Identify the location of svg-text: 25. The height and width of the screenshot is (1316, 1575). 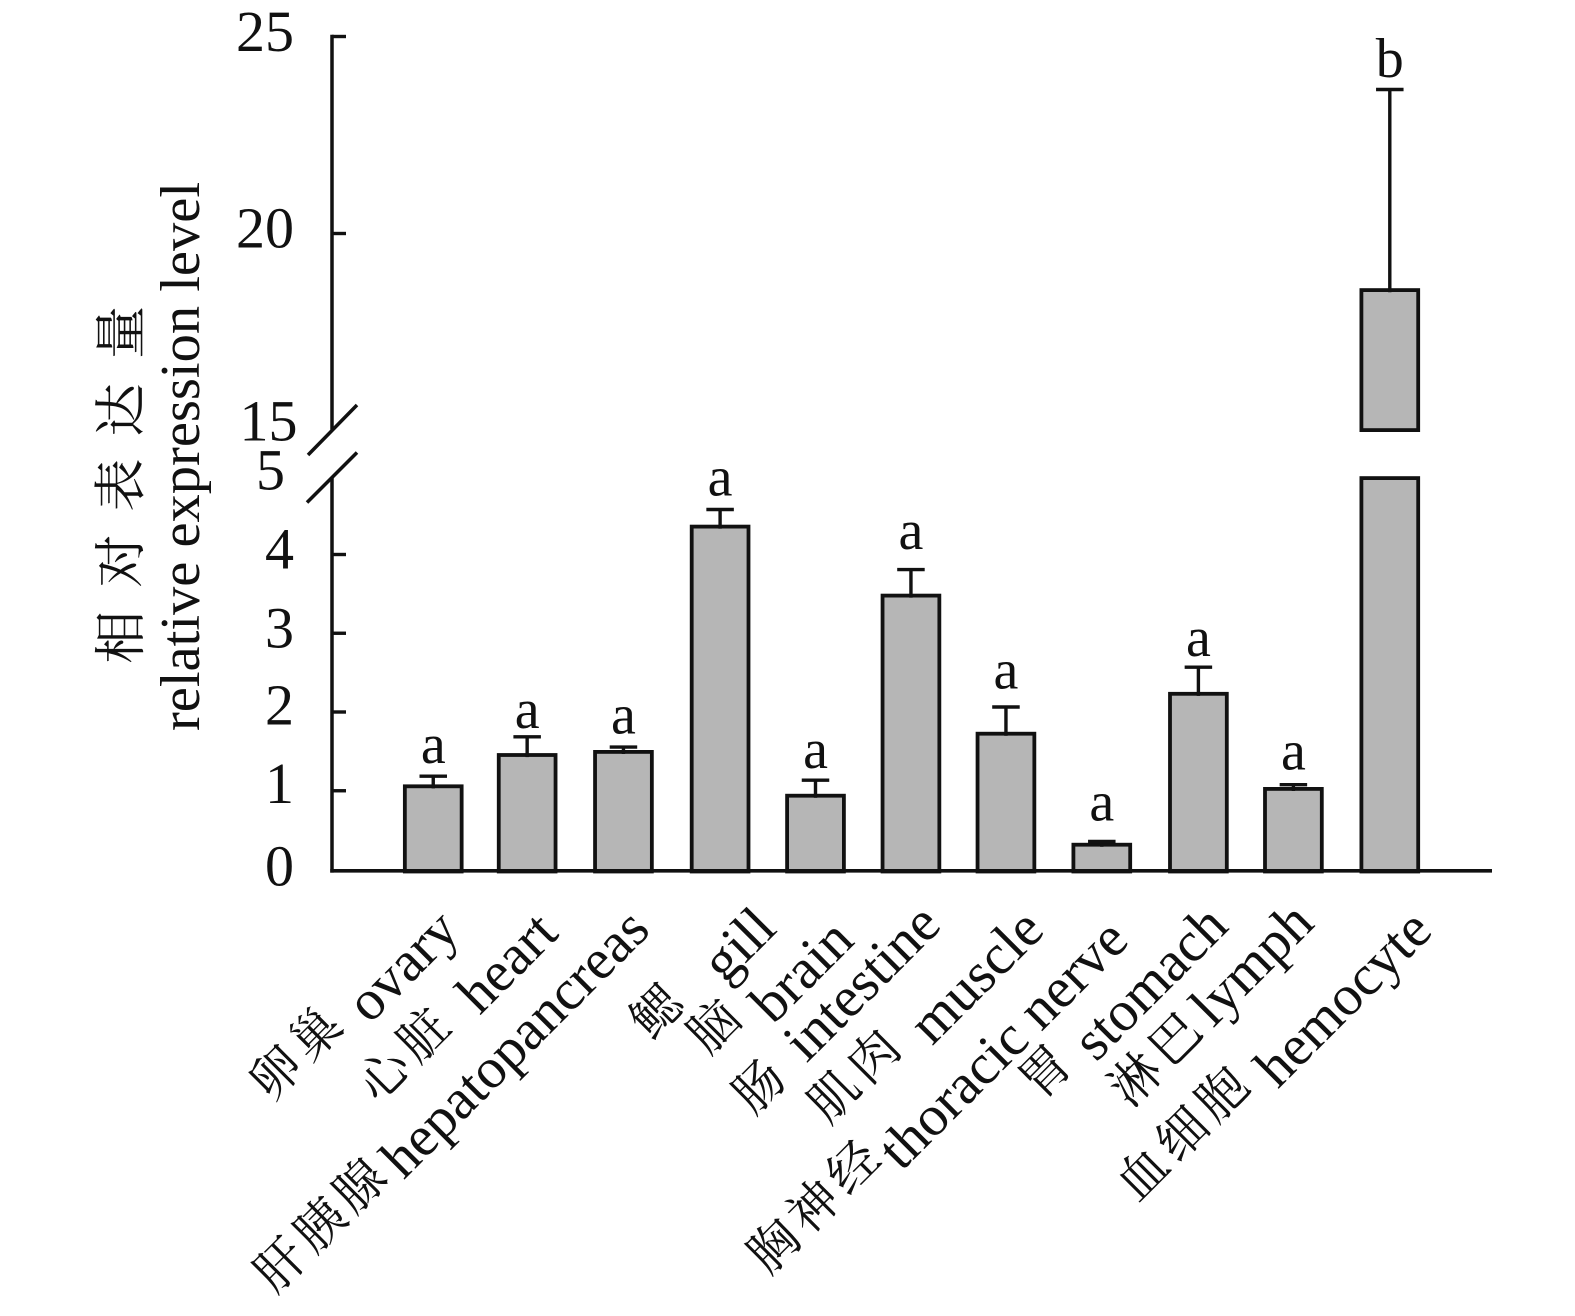
(265, 32).